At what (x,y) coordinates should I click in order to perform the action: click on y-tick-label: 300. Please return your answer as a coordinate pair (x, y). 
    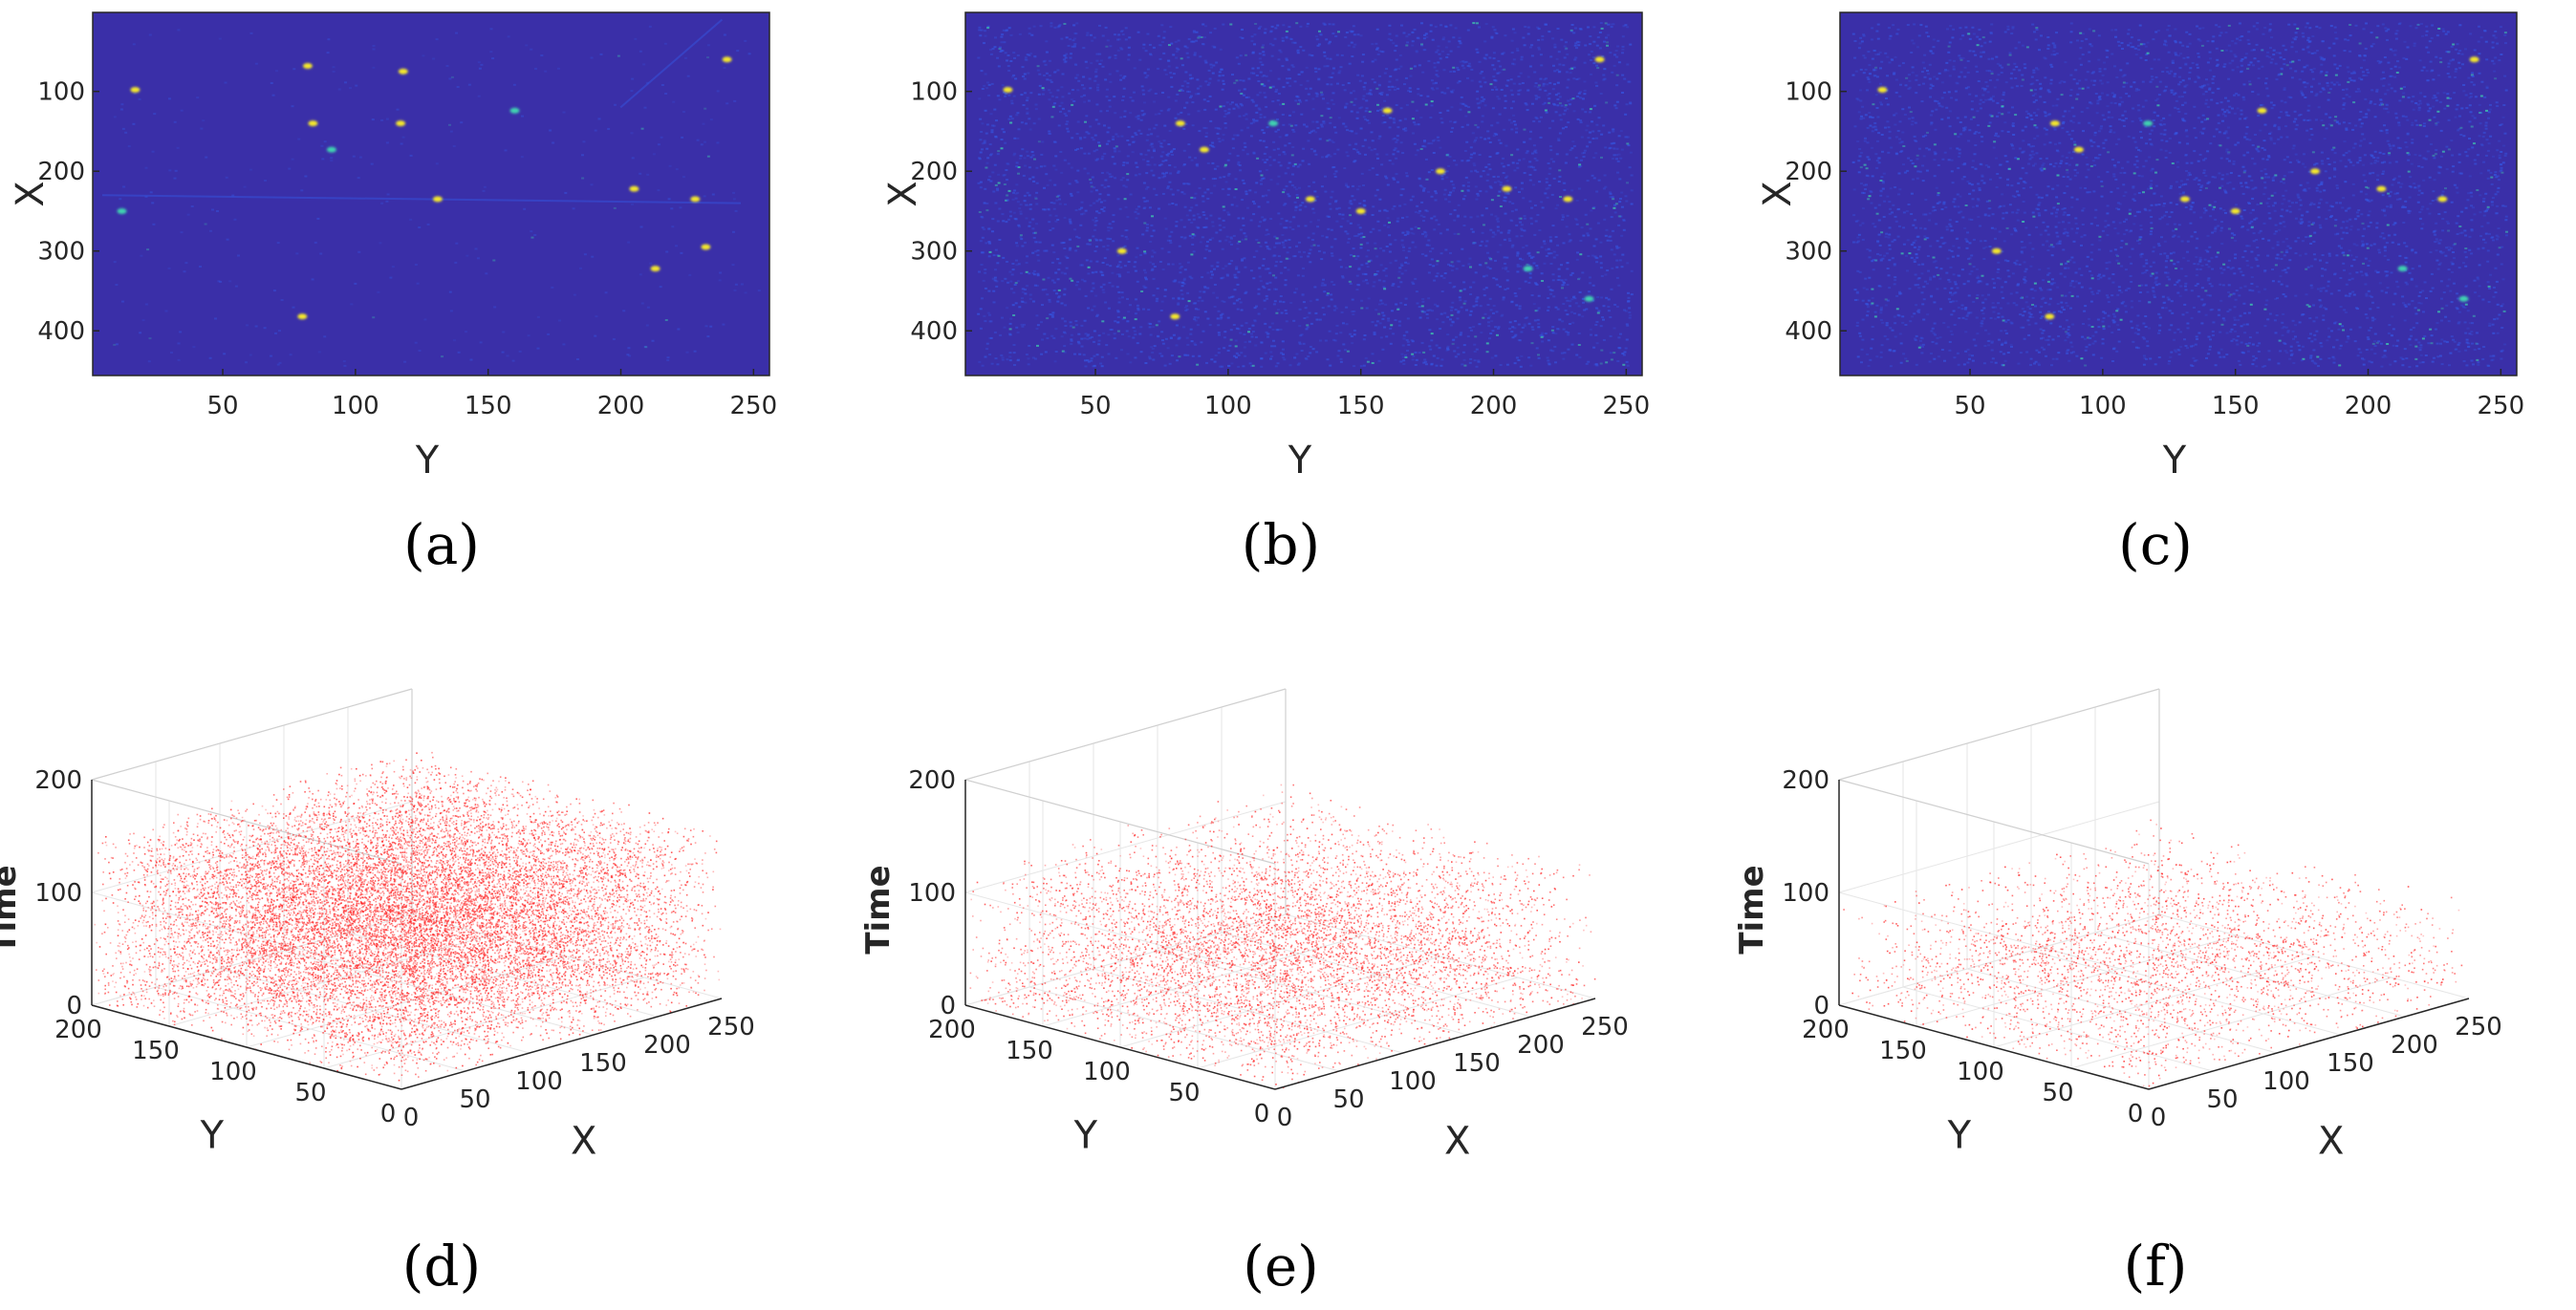
    Looking at the image, I should click on (61, 253).